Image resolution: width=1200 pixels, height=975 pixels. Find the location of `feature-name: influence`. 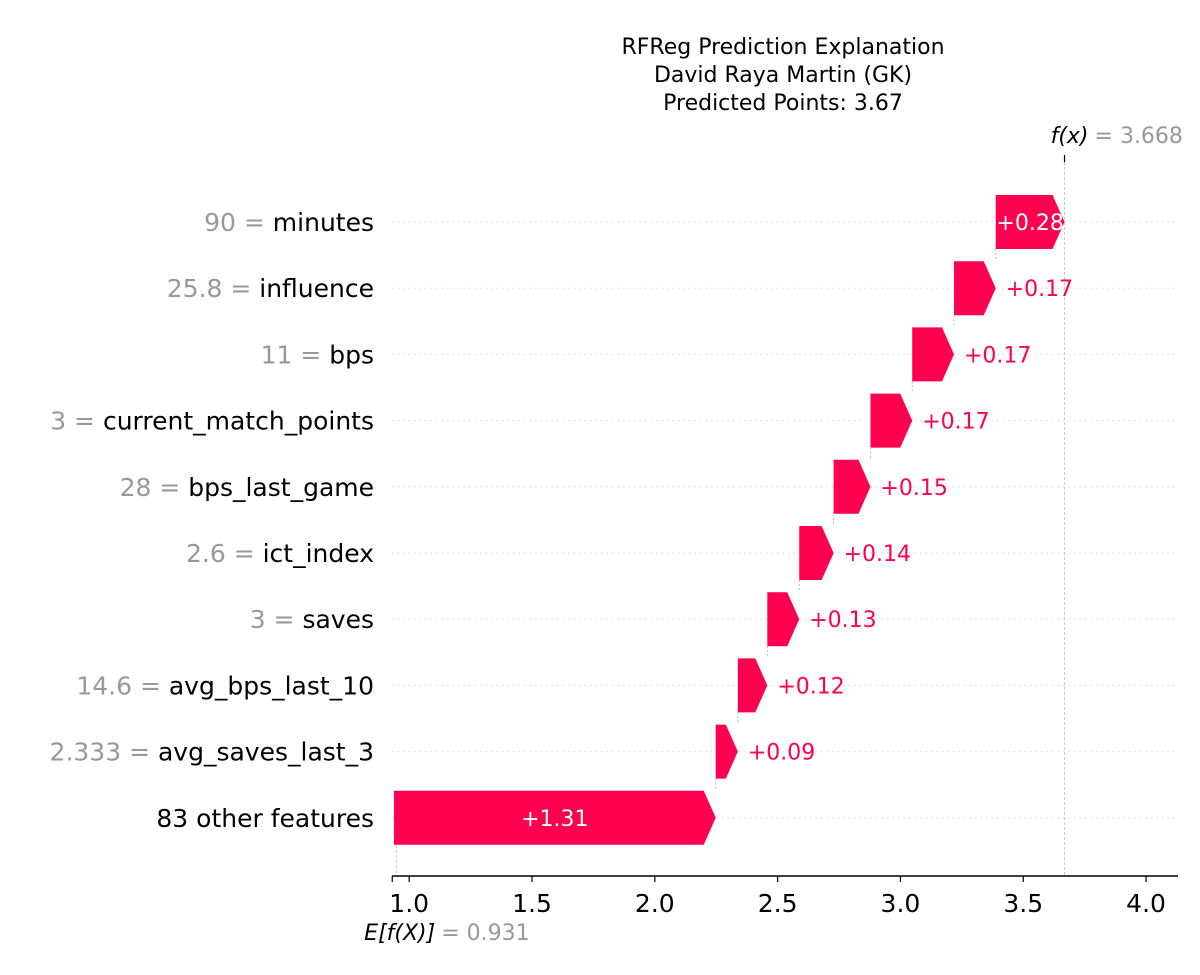

feature-name: influence is located at coordinates (316, 288).